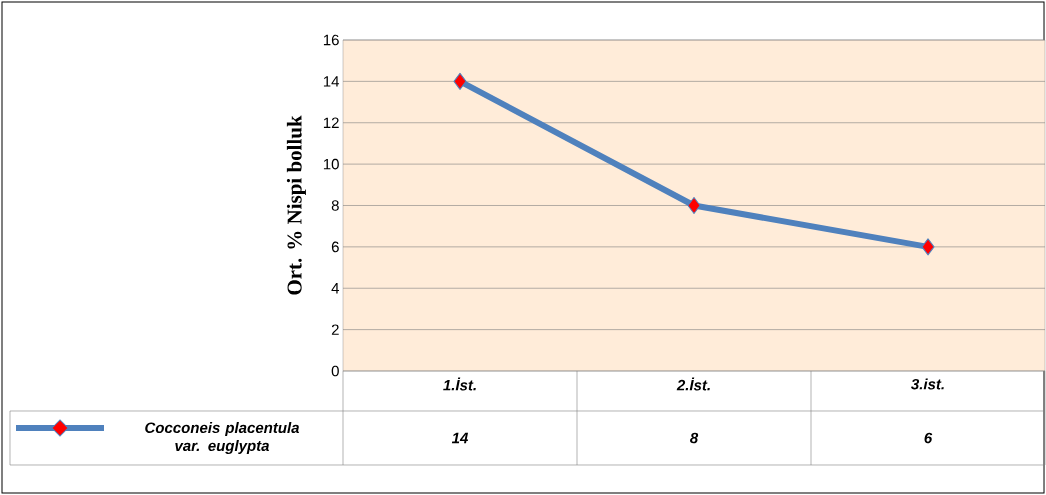 Image resolution: width=1046 pixels, height=495 pixels. Describe the element at coordinates (335, 329) in the screenshot. I see `y-tick-label: 2` at that location.